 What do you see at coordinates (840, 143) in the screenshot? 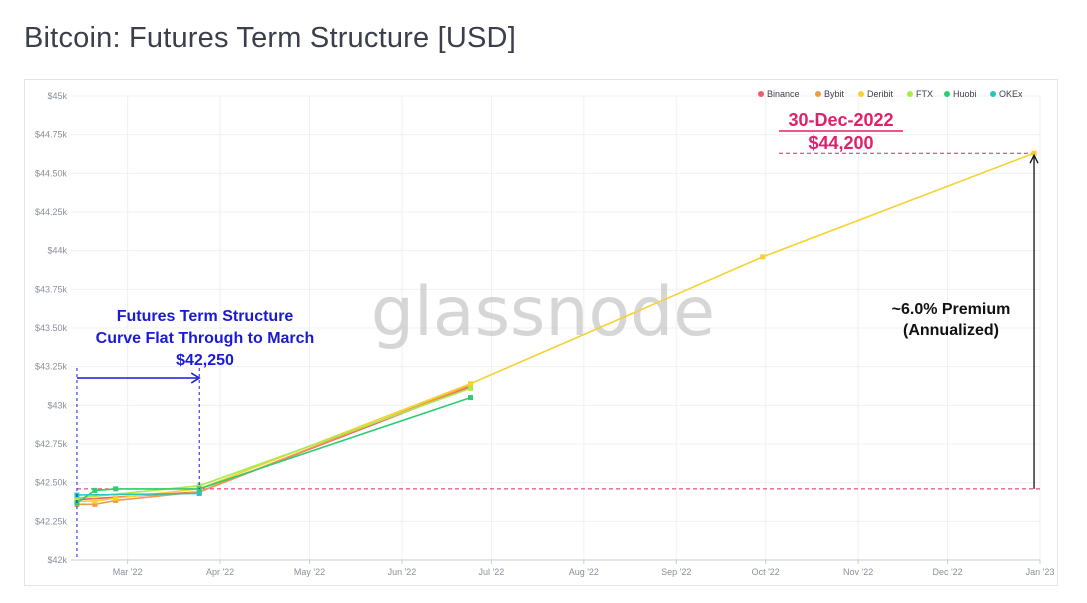
I see `expiry-price-annotation: $44,200` at bounding box center [840, 143].